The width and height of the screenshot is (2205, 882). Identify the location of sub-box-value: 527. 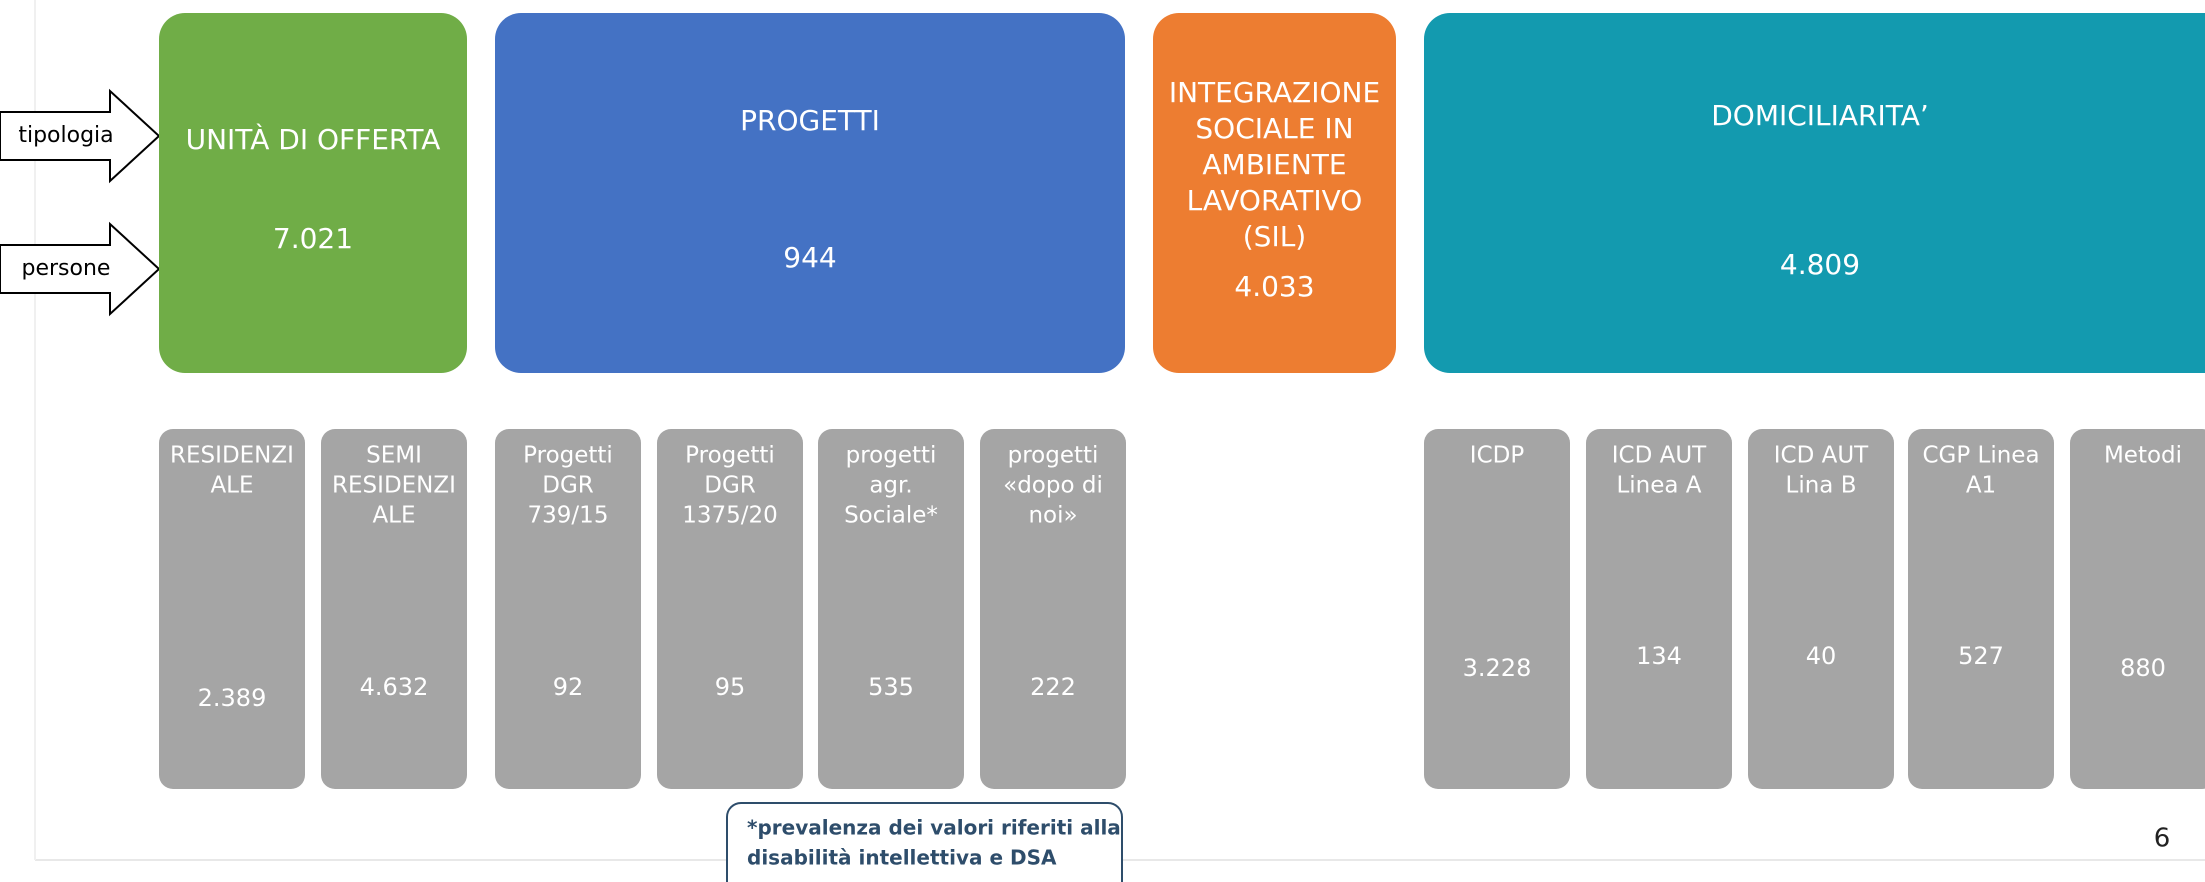
(1981, 656).